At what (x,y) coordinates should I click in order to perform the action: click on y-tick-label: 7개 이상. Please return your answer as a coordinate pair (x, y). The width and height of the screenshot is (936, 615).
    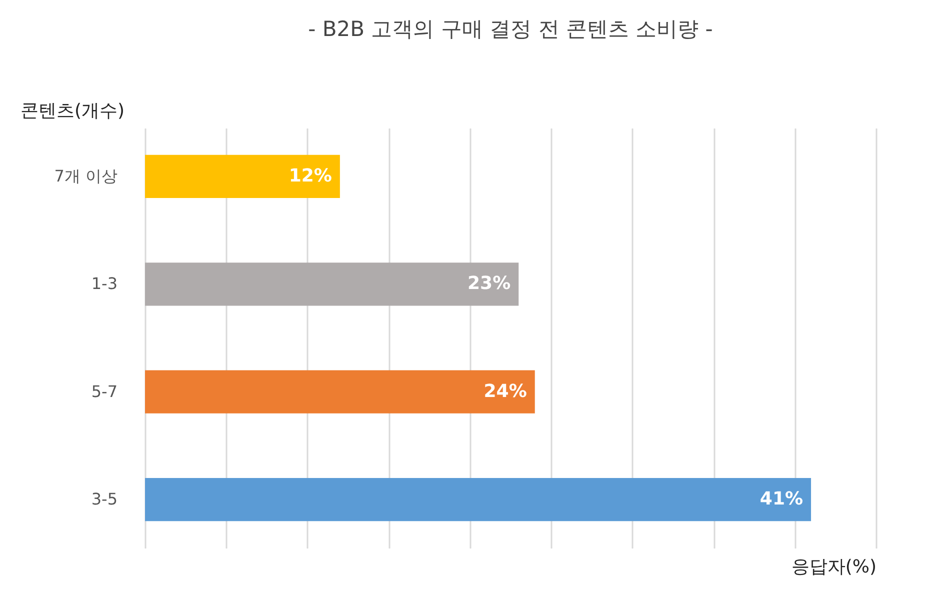
    Looking at the image, I should click on (86, 176).